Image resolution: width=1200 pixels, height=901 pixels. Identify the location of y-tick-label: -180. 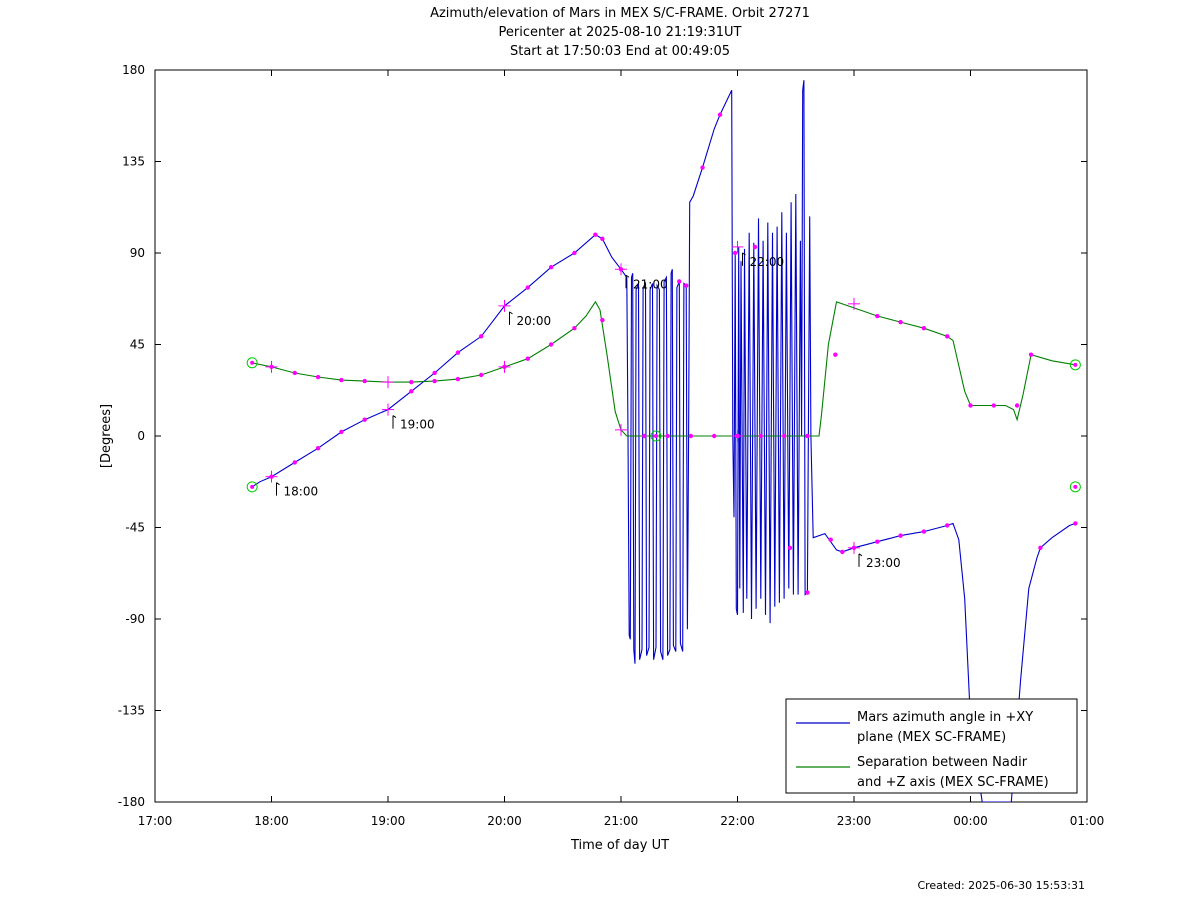
(131, 802).